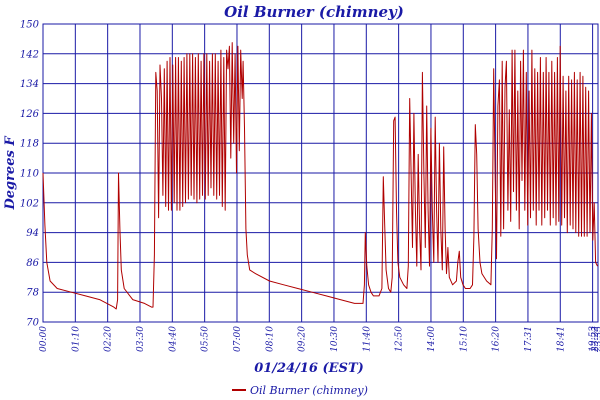 The width and height of the screenshot is (600, 400). Describe the element at coordinates (32, 293) in the screenshot. I see `y-tick-label: 78` at that location.